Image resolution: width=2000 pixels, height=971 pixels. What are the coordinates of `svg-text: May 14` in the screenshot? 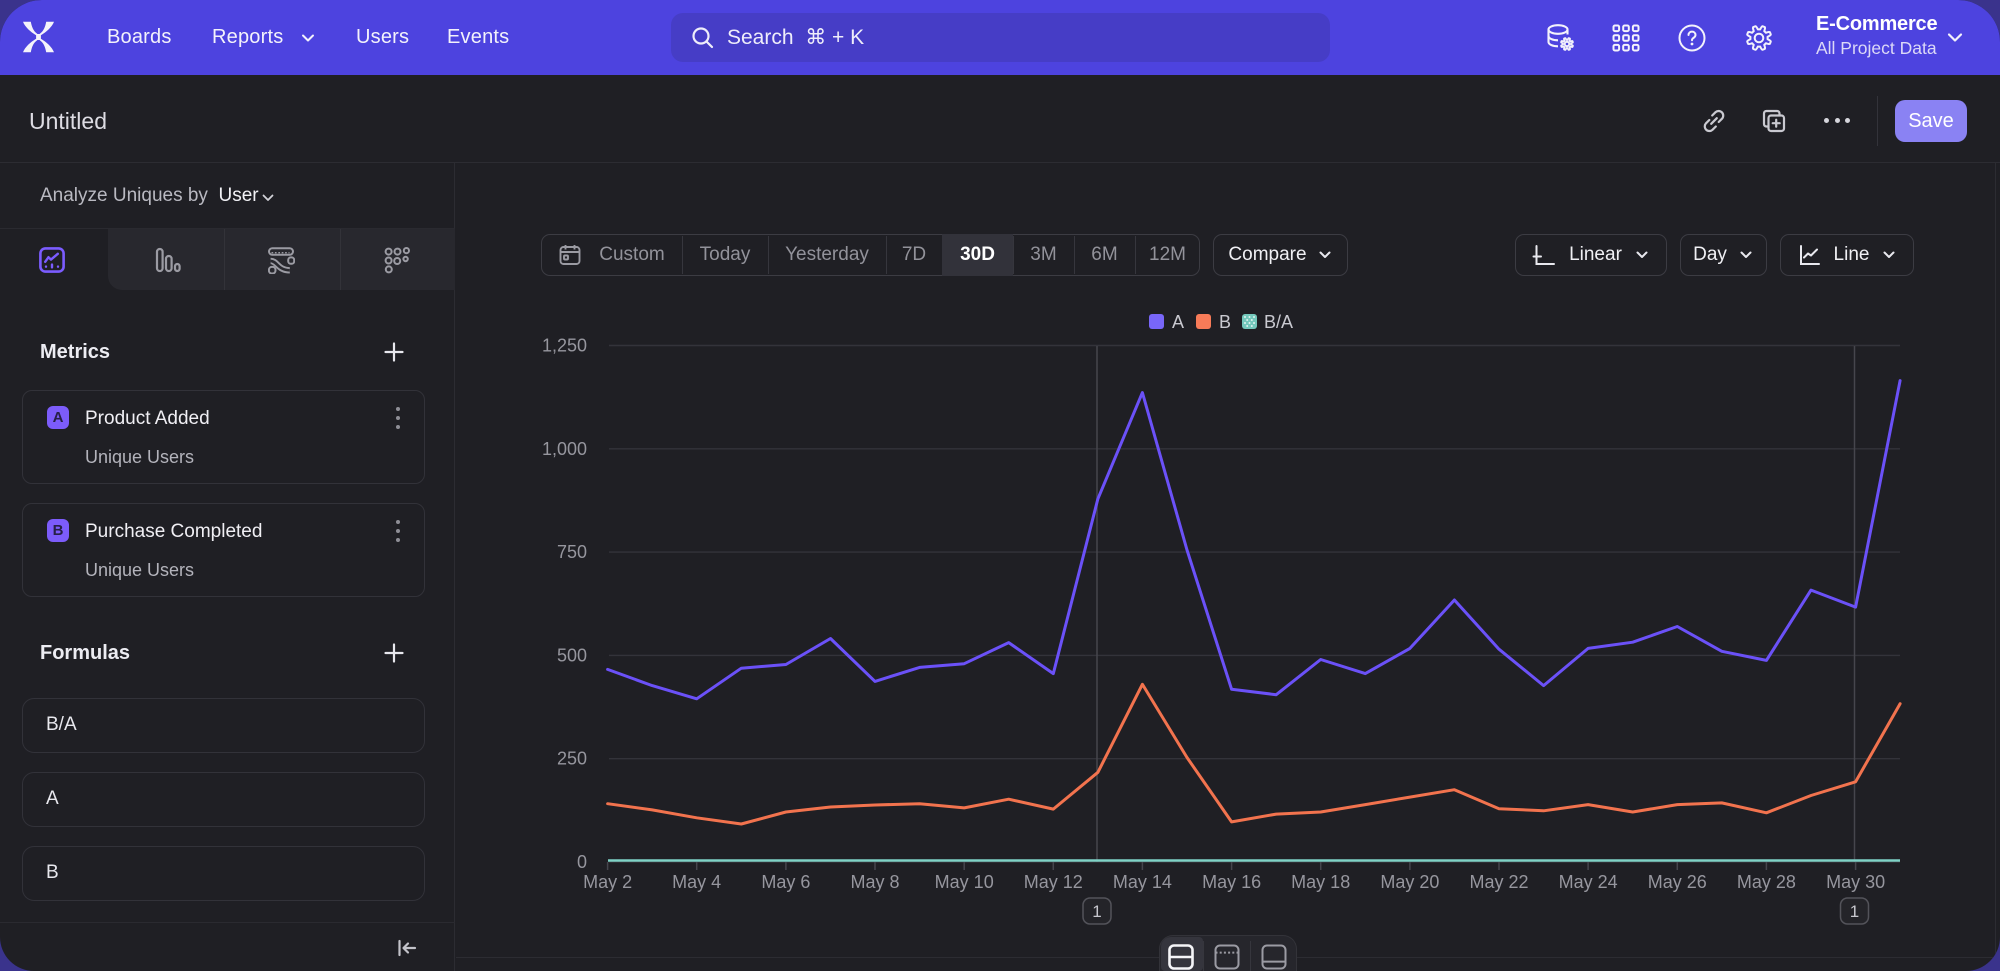 It's located at (1142, 882).